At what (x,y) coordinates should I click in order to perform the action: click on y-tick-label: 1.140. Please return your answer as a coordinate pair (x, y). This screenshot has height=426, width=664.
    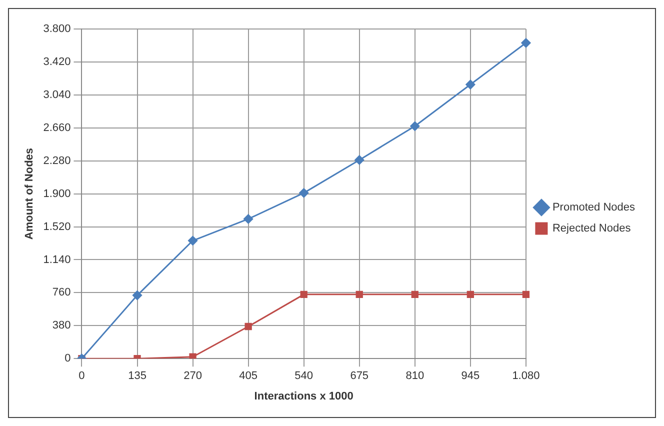
    Looking at the image, I should click on (57, 260).